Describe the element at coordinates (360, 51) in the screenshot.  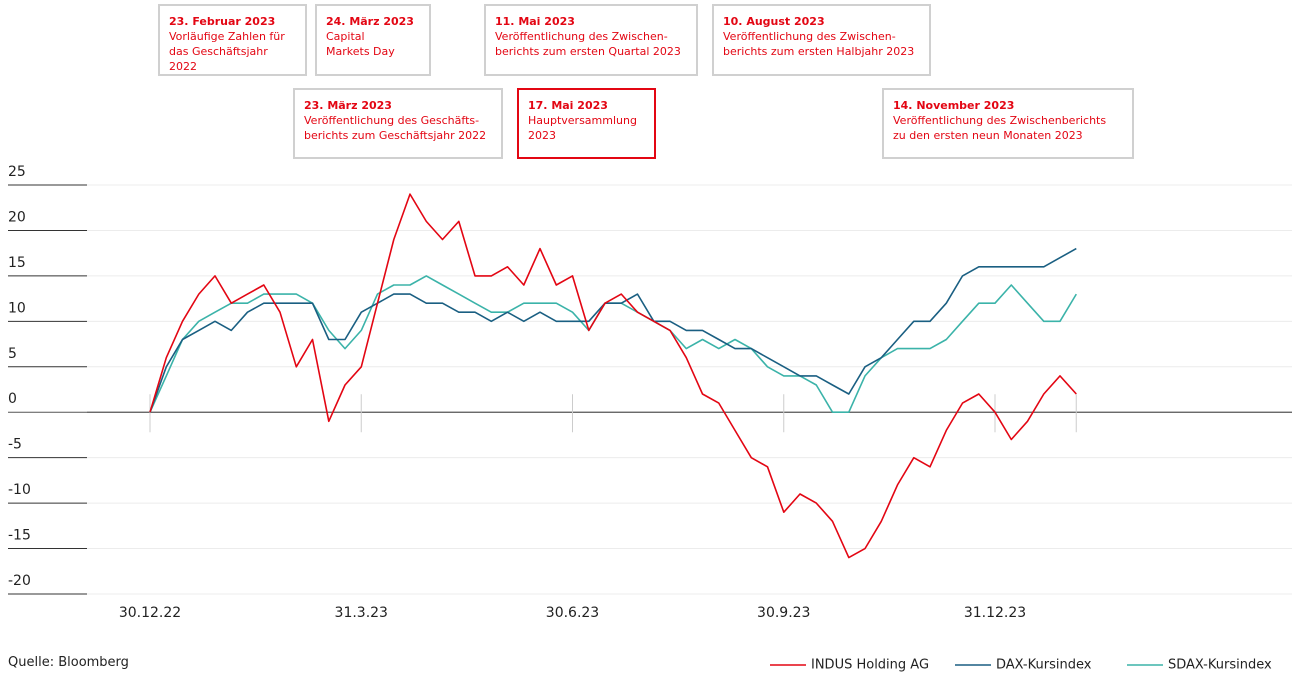
I see `annotation-text: Markets Day` at that location.